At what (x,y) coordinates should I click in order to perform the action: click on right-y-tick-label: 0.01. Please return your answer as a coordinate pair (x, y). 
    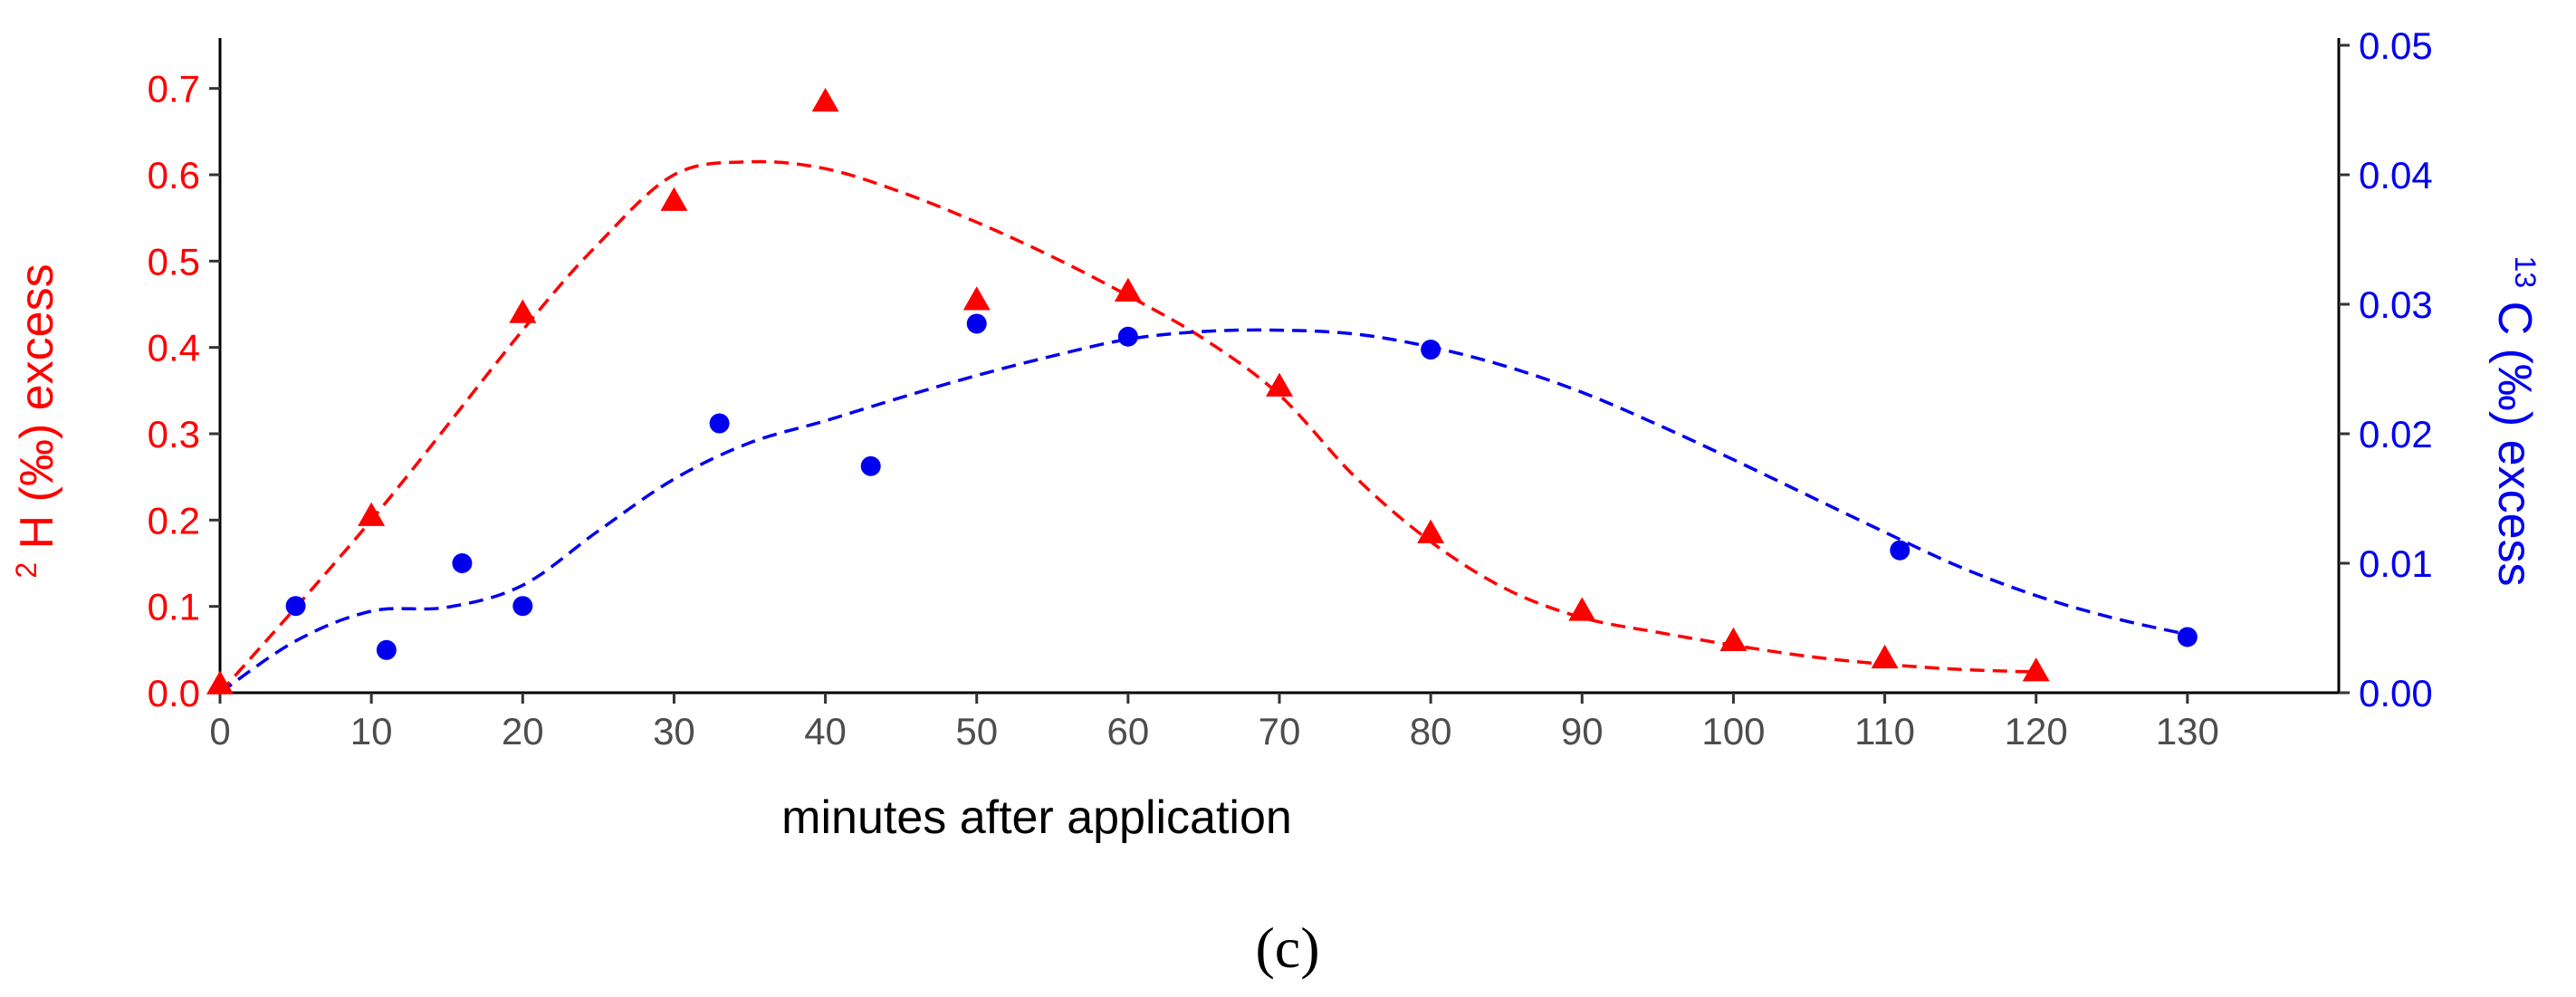
    Looking at the image, I should click on (2396, 564).